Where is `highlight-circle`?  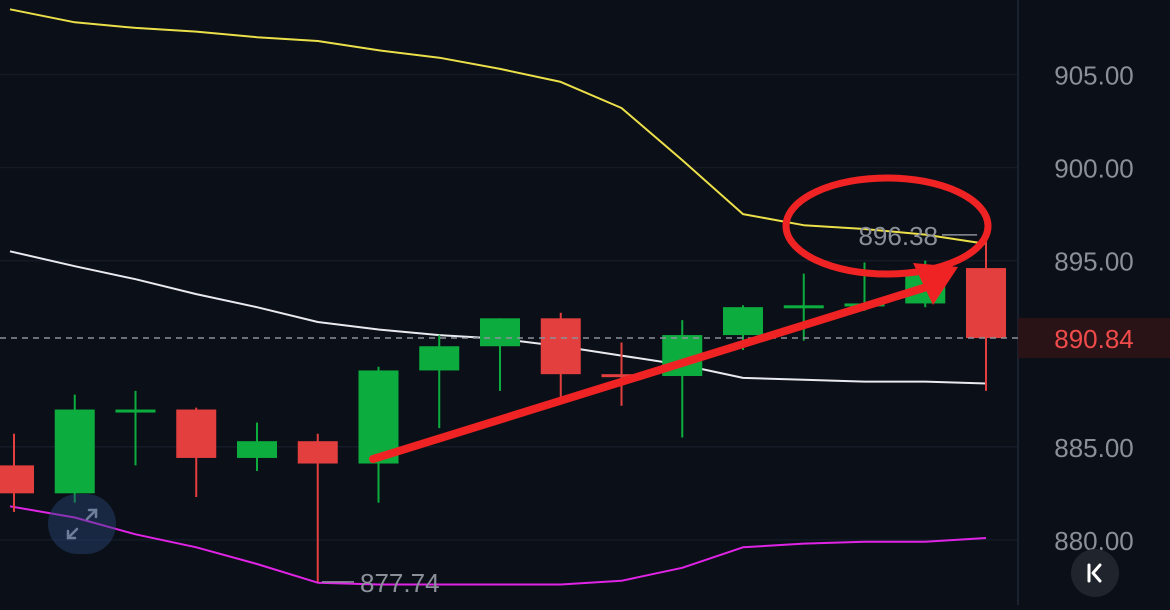 highlight-circle is located at coordinates (887, 226).